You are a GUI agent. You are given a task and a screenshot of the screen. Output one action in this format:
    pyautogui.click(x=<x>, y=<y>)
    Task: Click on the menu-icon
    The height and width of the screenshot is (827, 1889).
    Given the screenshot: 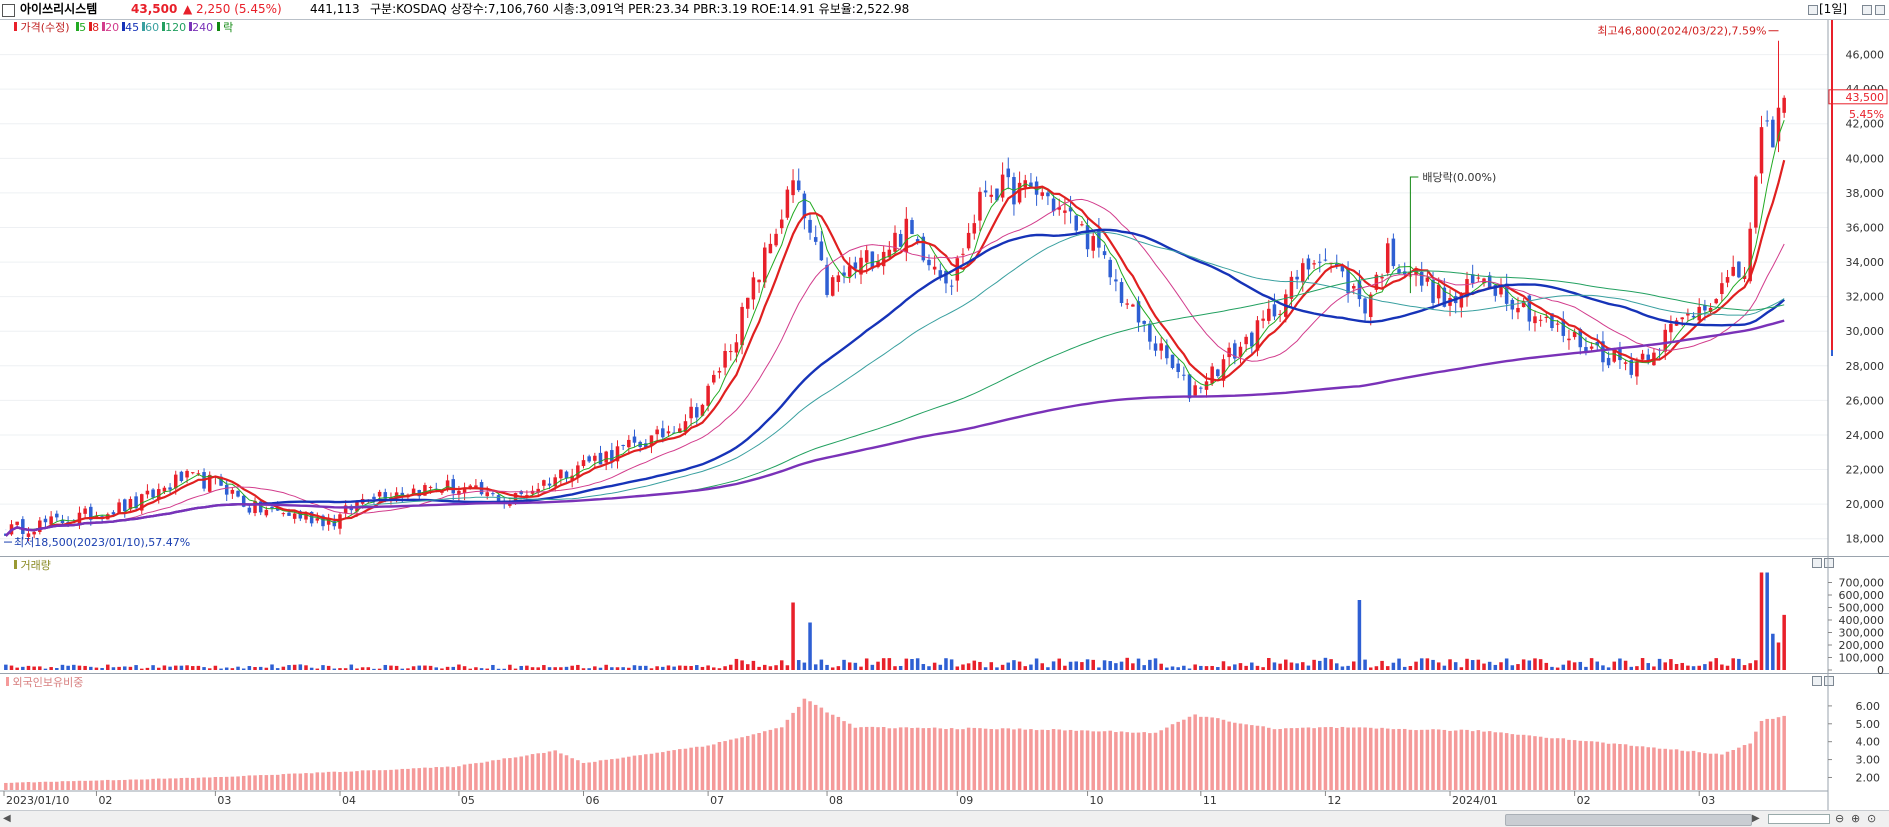 What is the action you would take?
    pyautogui.click(x=8, y=10)
    